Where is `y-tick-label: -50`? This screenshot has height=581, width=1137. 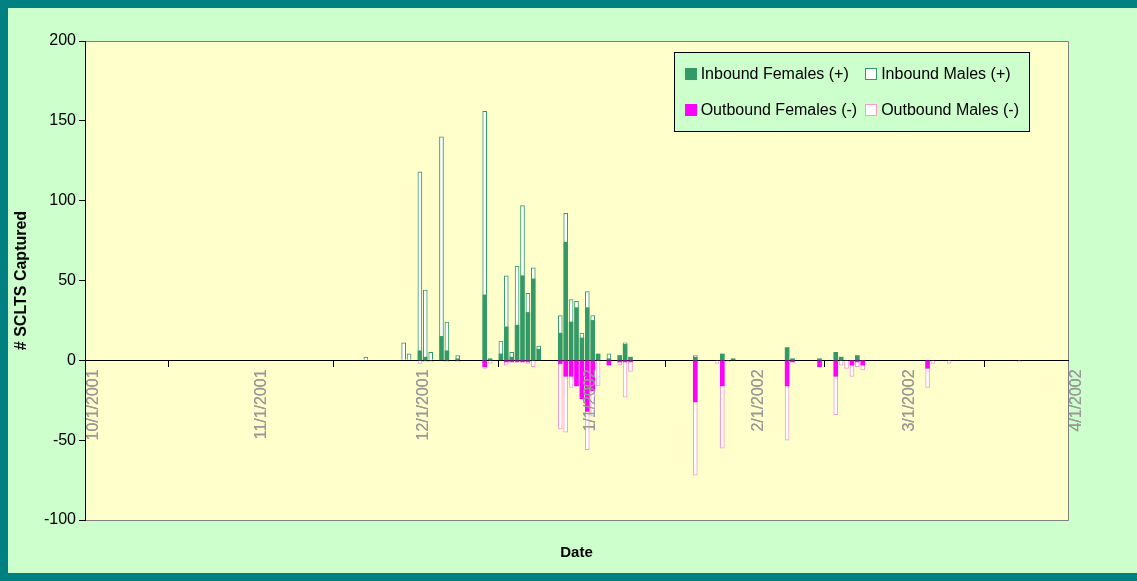
y-tick-label: -50 is located at coordinates (64, 439).